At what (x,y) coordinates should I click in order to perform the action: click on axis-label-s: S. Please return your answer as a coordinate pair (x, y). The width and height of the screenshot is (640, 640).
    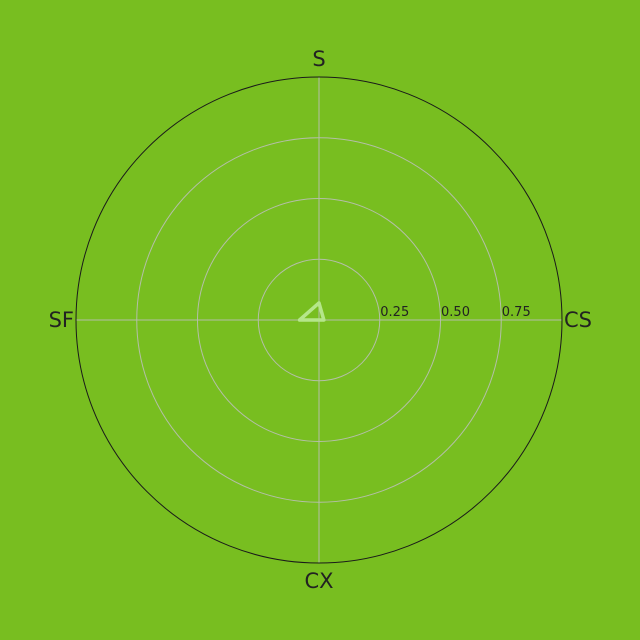
    Looking at the image, I should click on (318, 59).